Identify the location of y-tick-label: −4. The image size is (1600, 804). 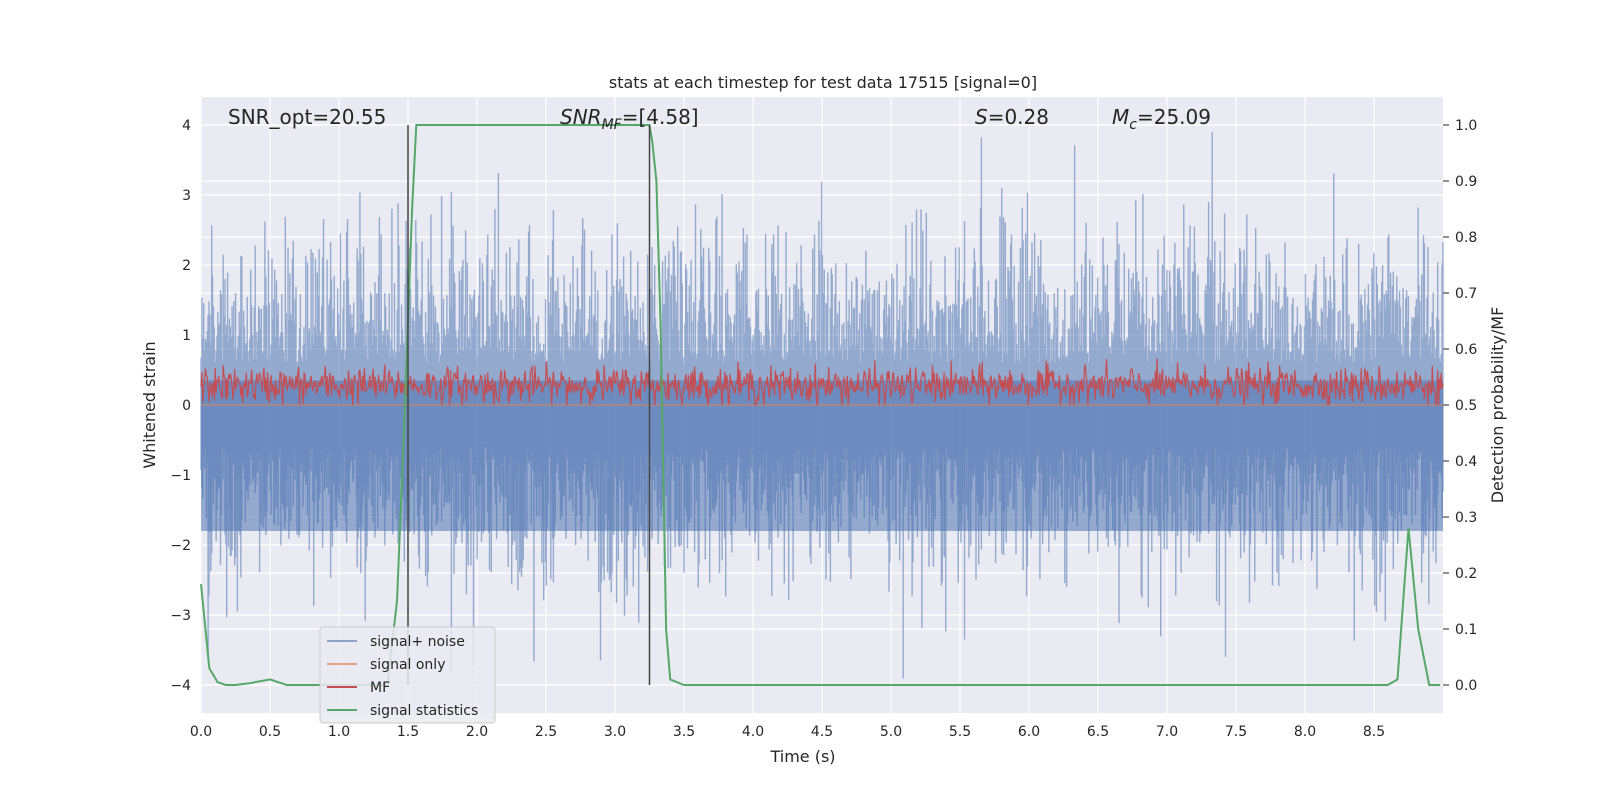
(180, 686).